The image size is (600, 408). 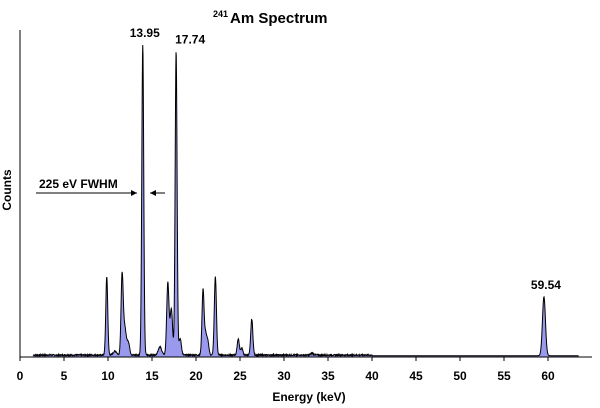 What do you see at coordinates (460, 376) in the screenshot?
I see `x-tick-label: 50` at bounding box center [460, 376].